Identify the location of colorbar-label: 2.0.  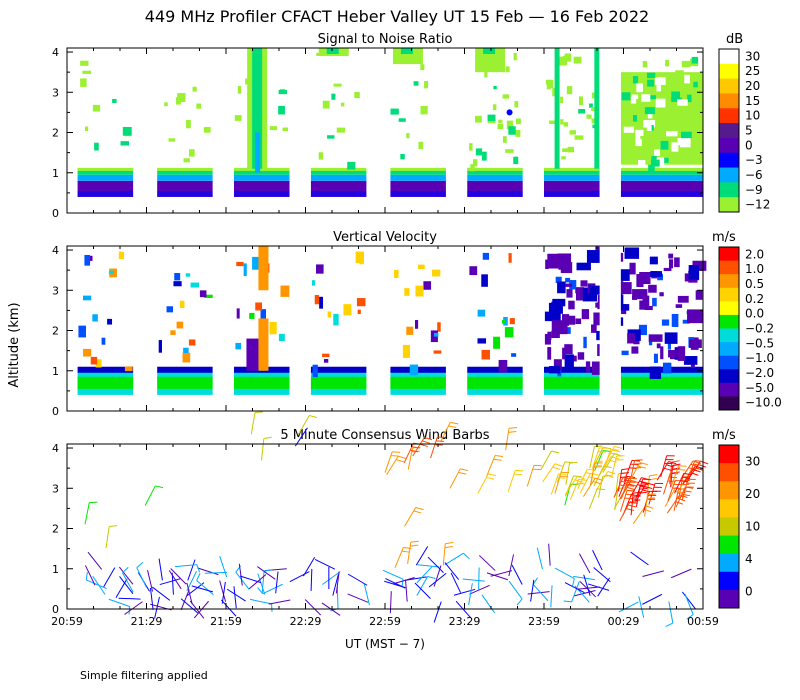
(754, 254).